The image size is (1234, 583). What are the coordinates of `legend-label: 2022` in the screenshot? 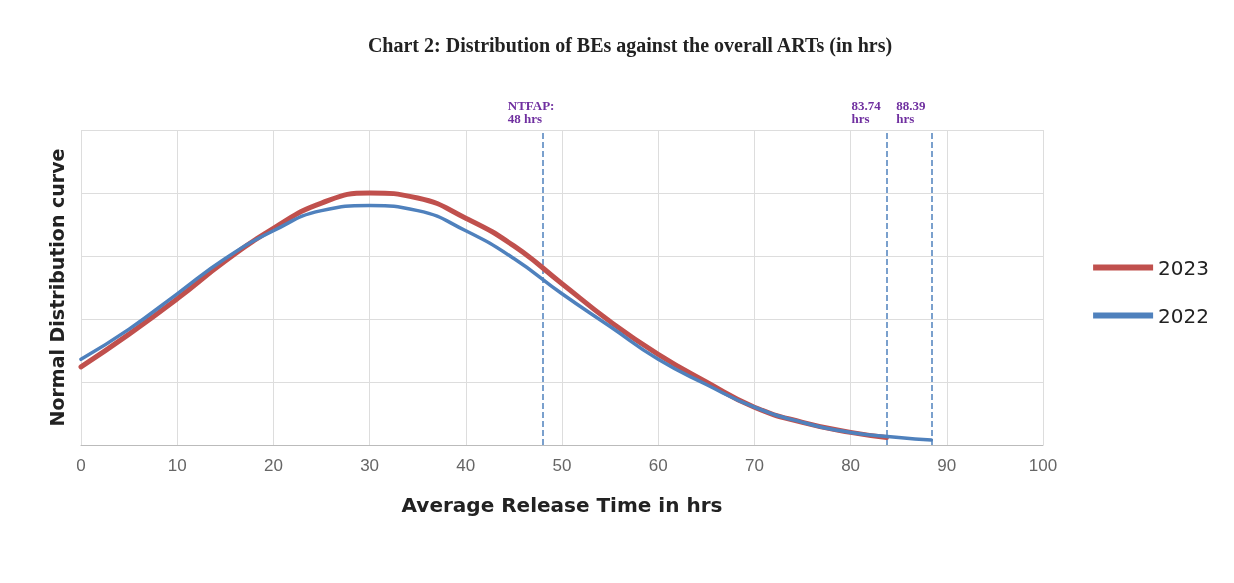 It's located at (1184, 315).